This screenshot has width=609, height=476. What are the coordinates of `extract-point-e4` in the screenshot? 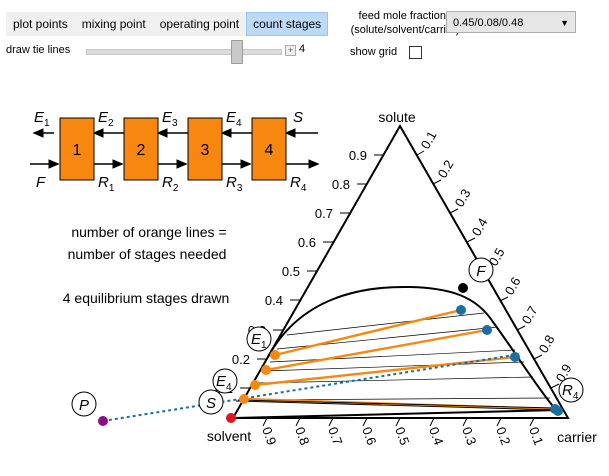 It's located at (244, 399).